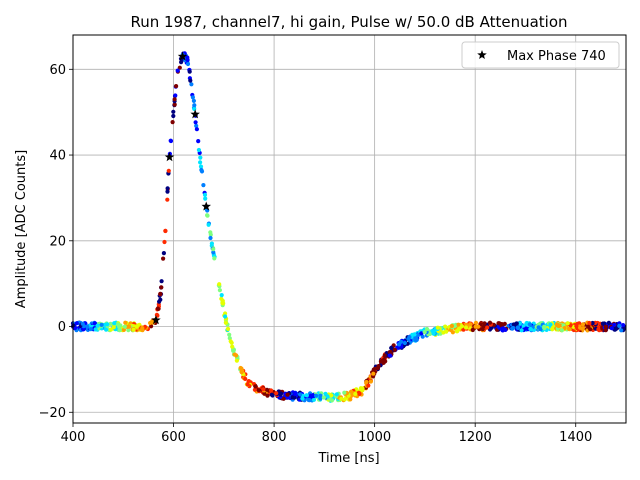 Image resolution: width=640 pixels, height=480 pixels. What do you see at coordinates (181, 188) in the screenshot?
I see `max-phase-series` at bounding box center [181, 188].